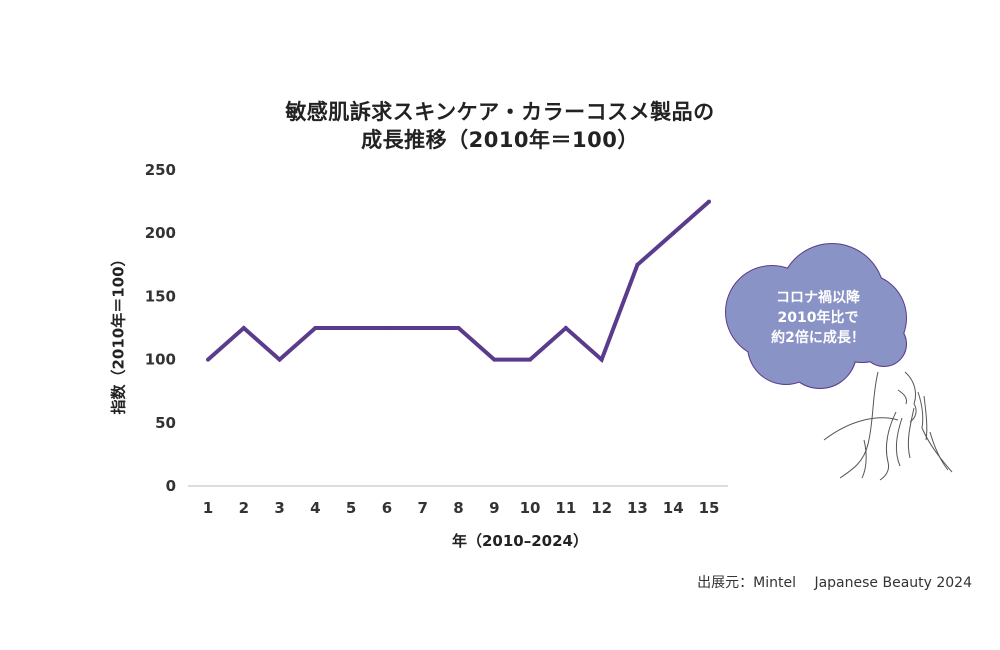  I want to click on x-tick-label: 1, so click(208, 508).